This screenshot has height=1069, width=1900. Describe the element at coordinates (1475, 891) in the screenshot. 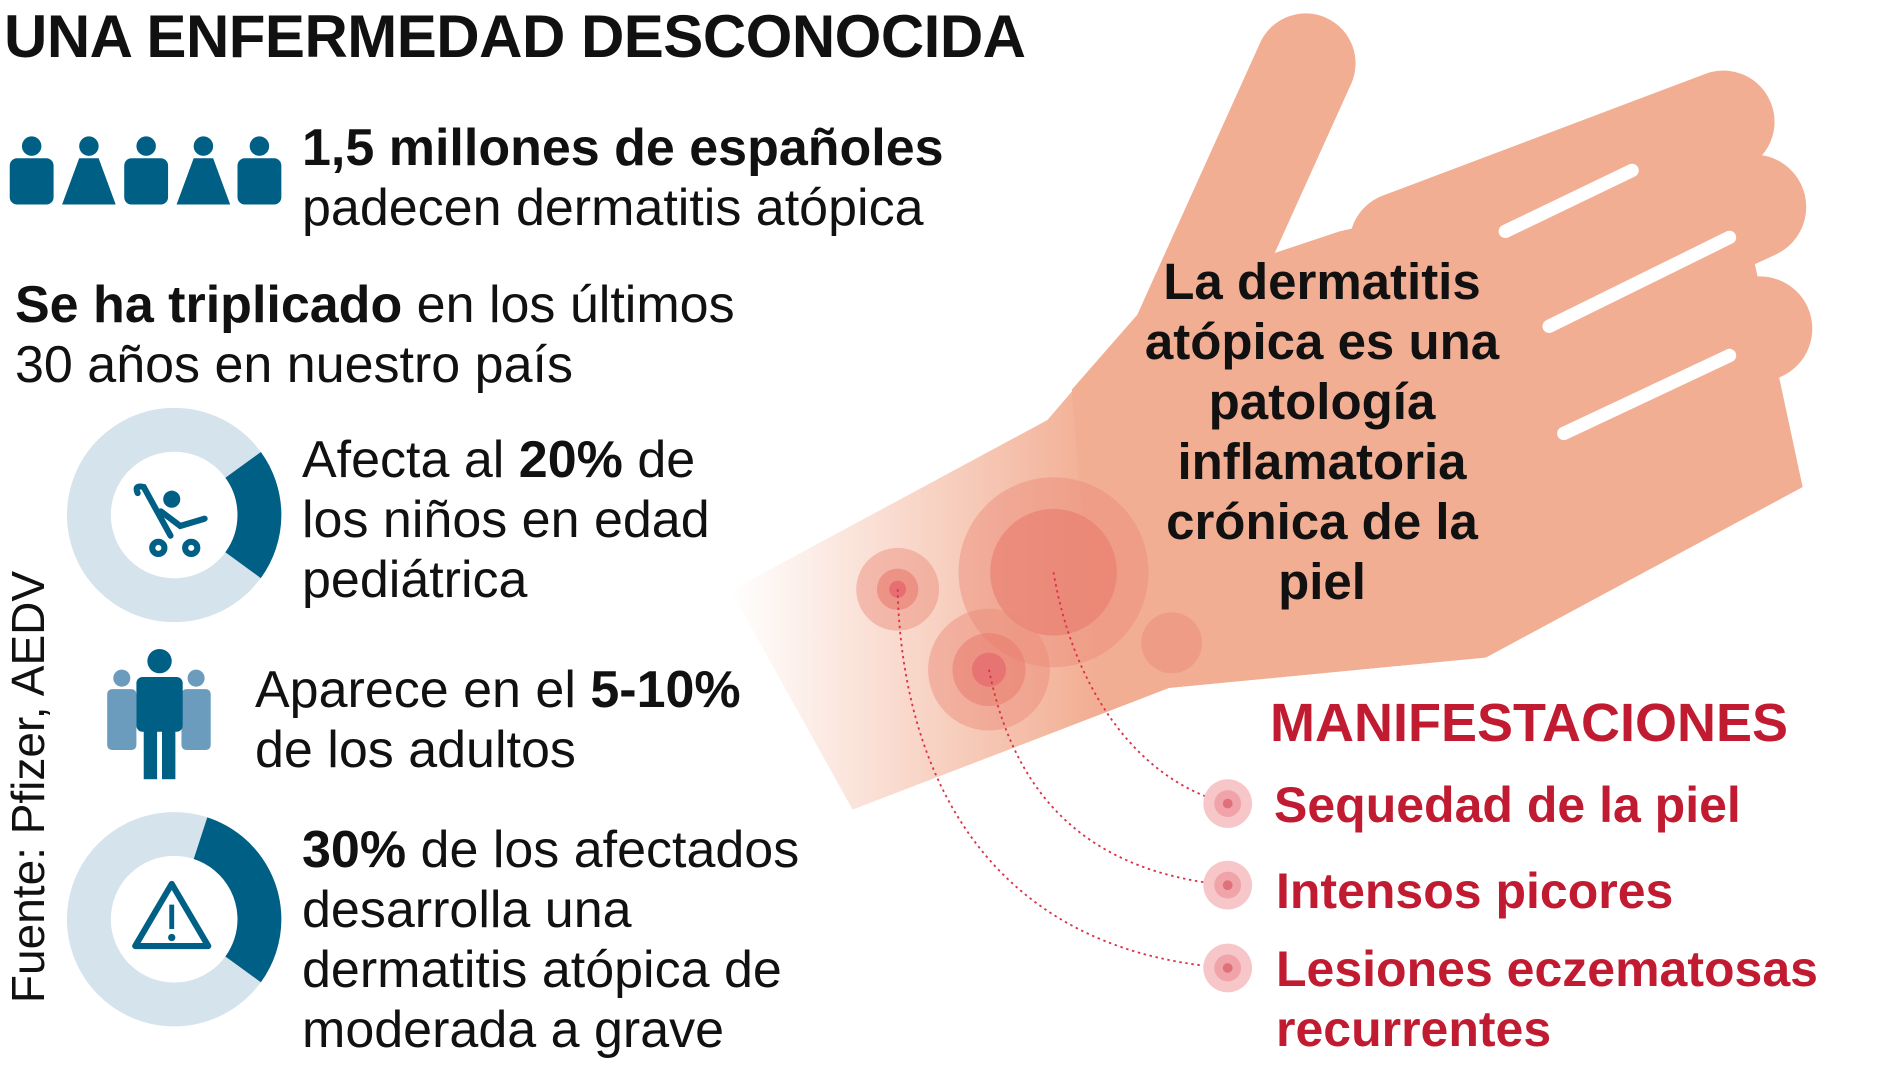

I see `manifestation-item: Intensos picores` at that location.